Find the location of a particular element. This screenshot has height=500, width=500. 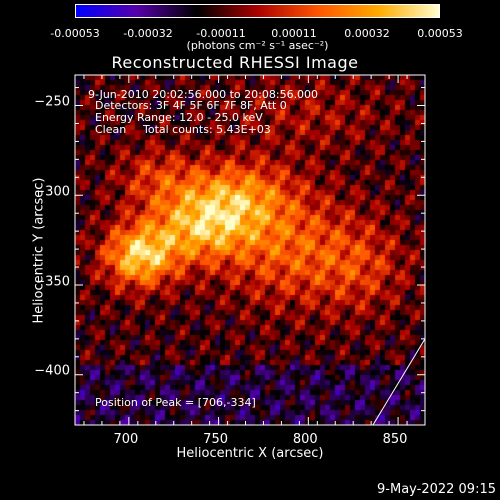

colorbar is located at coordinates (257, 11).